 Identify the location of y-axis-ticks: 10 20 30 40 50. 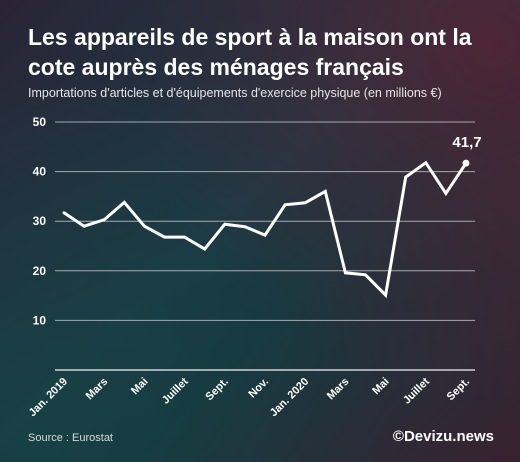
(40, 221).